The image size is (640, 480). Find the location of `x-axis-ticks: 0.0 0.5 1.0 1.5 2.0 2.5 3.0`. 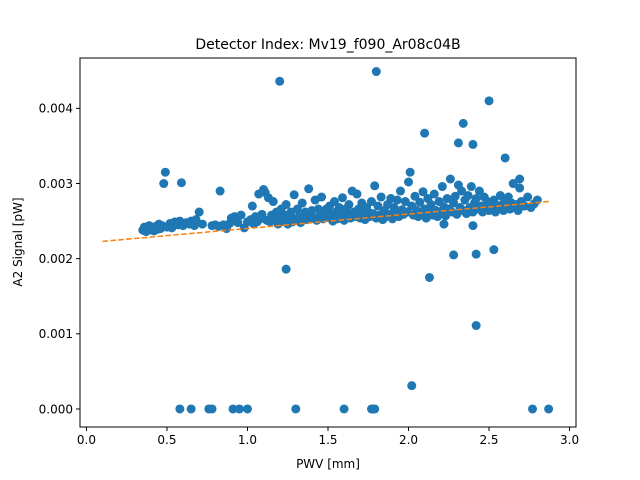

x-axis-ticks: 0.0 0.5 1.0 1.5 2.0 2.5 3.0 is located at coordinates (328, 437).